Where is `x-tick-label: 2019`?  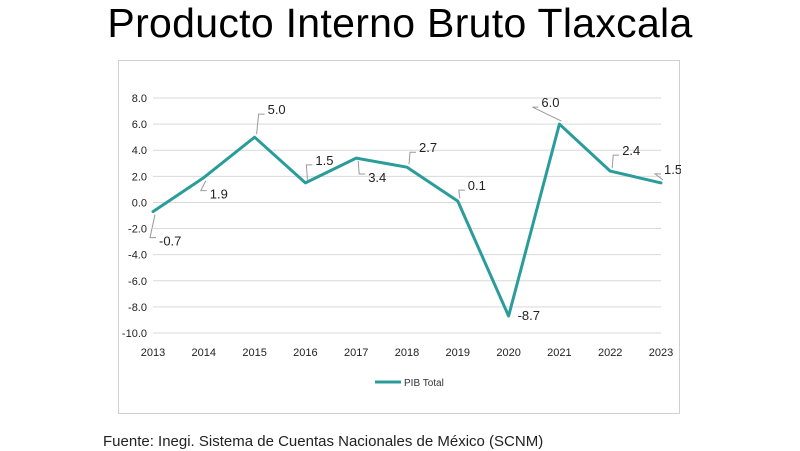
x-tick-label: 2019 is located at coordinates (458, 353).